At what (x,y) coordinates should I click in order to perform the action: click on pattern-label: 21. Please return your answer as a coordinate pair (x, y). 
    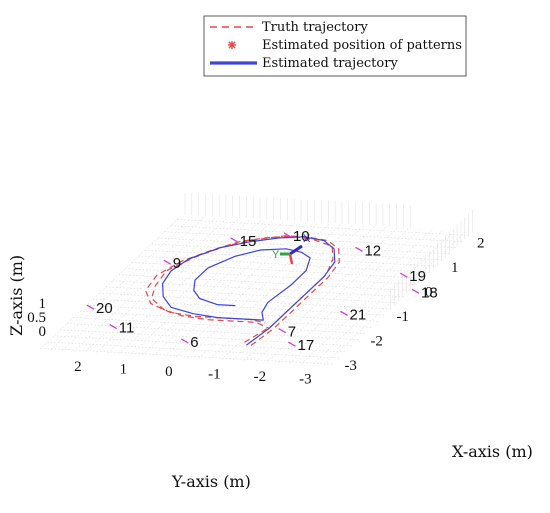
    Looking at the image, I should click on (358, 314).